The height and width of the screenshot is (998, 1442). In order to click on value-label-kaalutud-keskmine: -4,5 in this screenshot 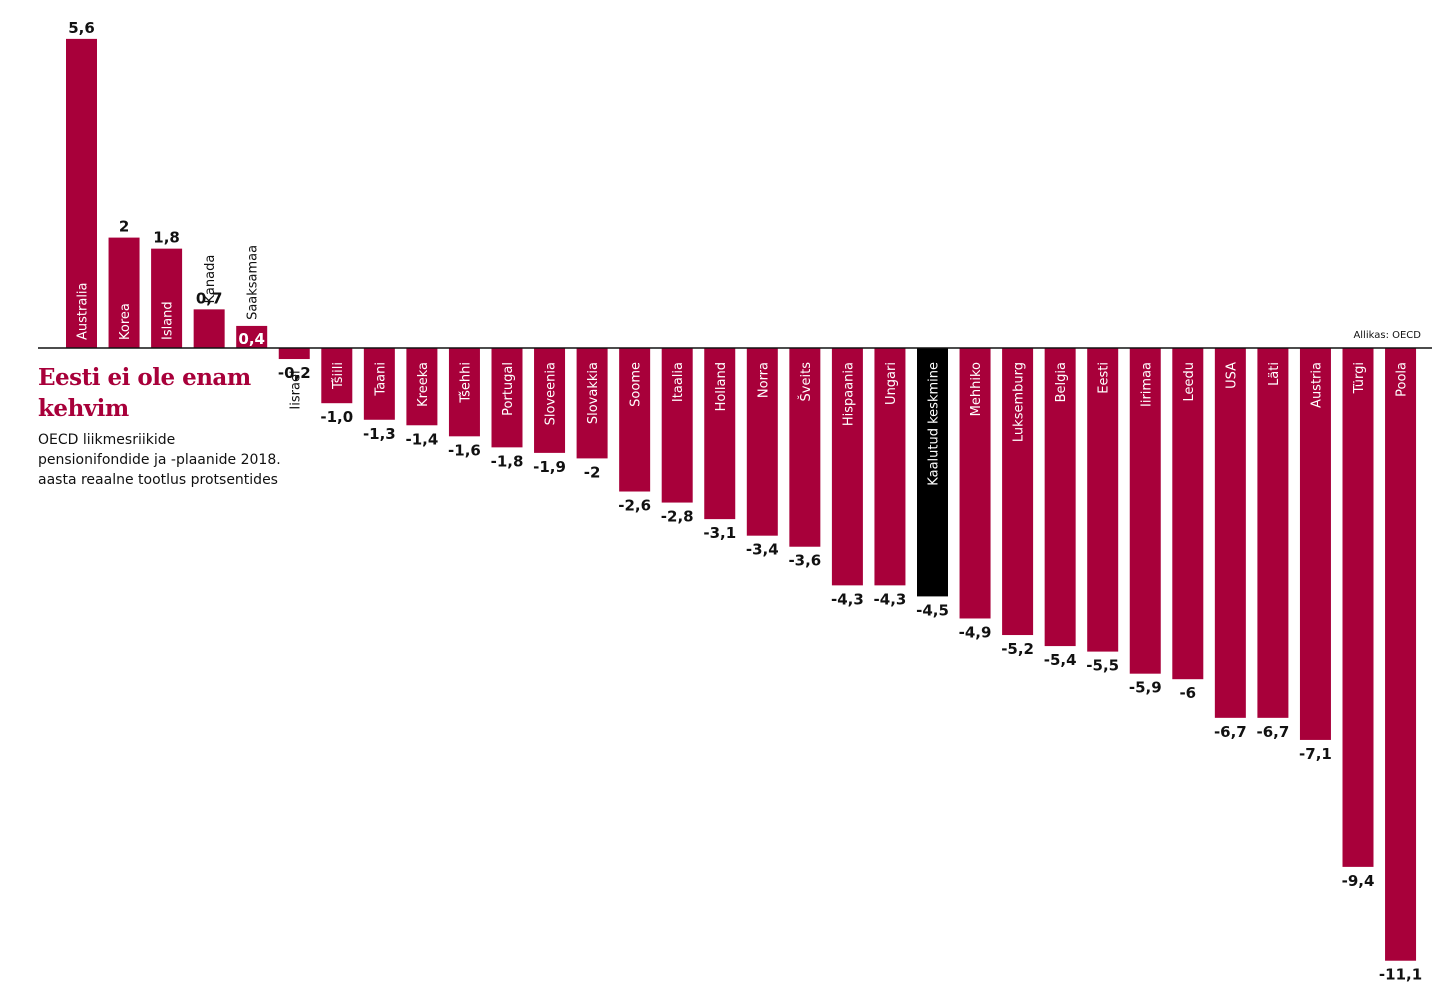, I will do `click(932, 610)`.